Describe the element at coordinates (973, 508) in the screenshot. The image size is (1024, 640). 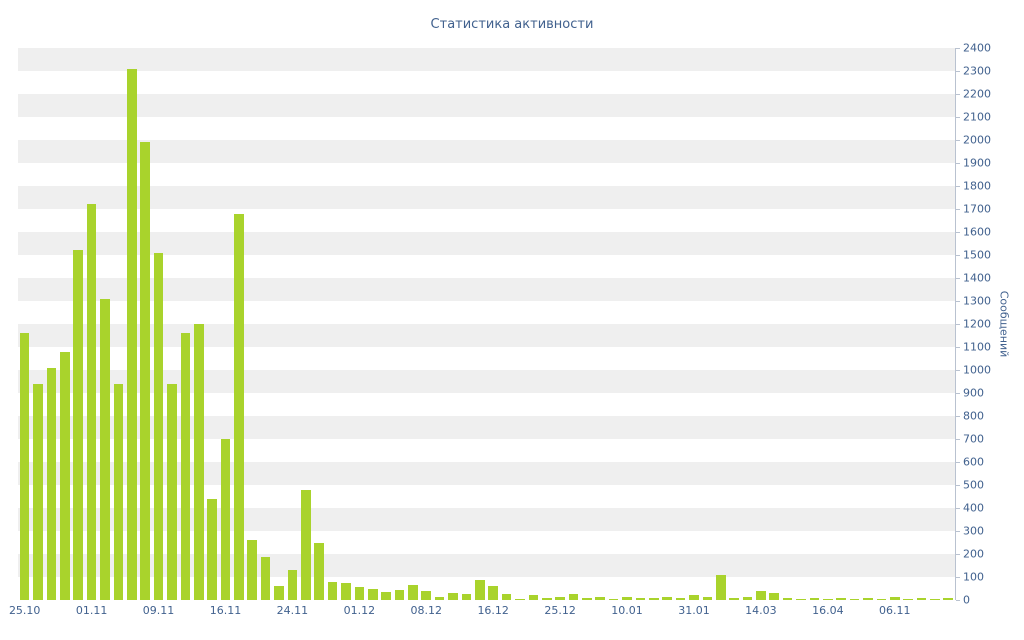
I see `y-axis-tick-label: 400` at that location.